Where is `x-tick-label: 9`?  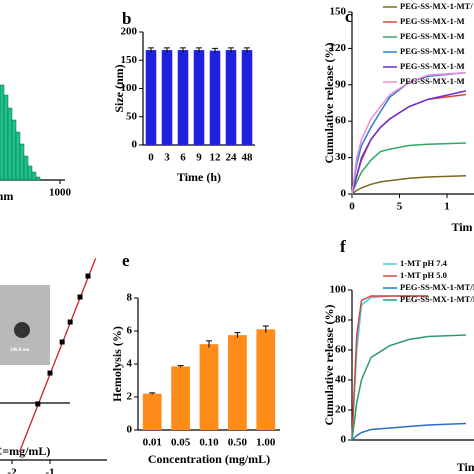
x-tick-label: 9 is located at coordinates (199, 158).